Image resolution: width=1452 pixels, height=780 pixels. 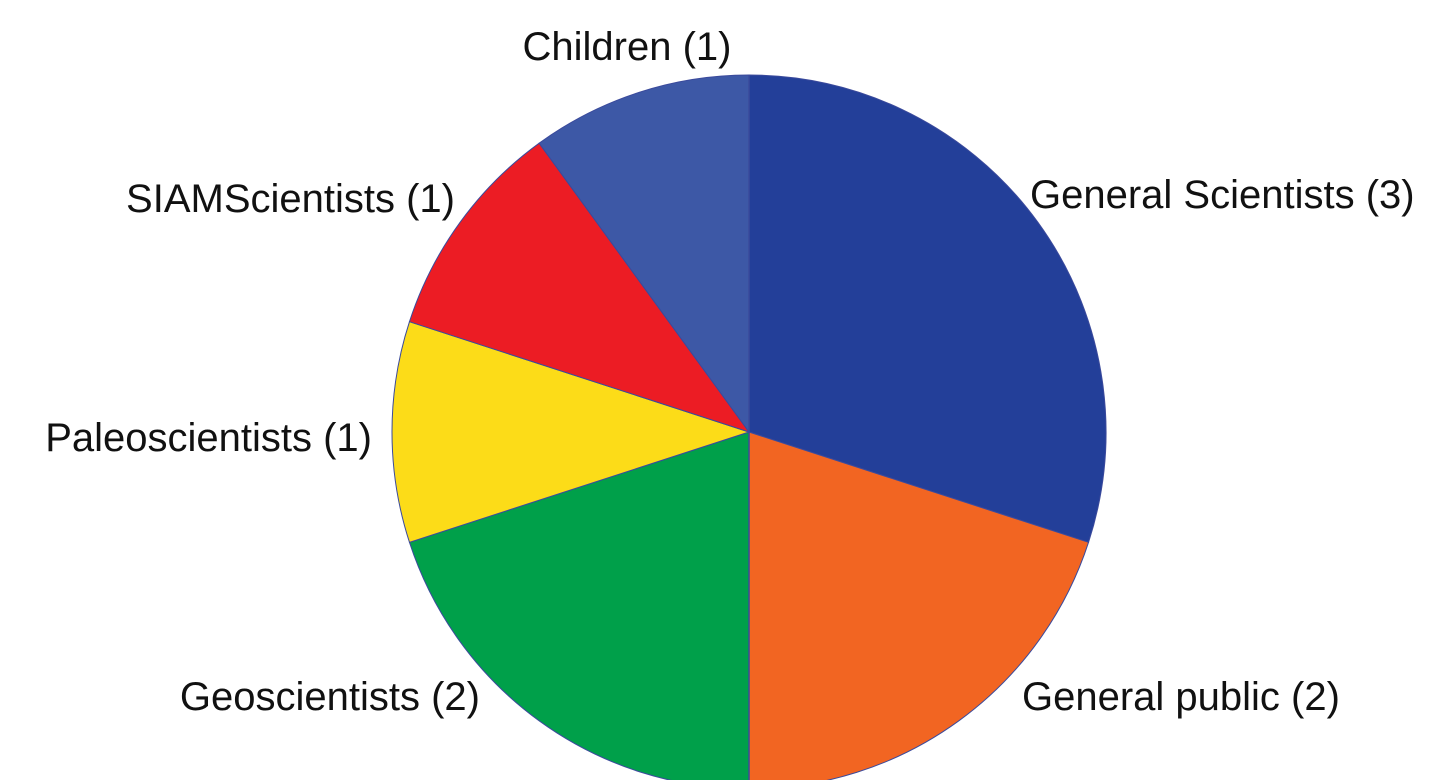 What do you see at coordinates (290, 199) in the screenshot?
I see `slice-label-siamscientists: SIAMScientists (1)` at bounding box center [290, 199].